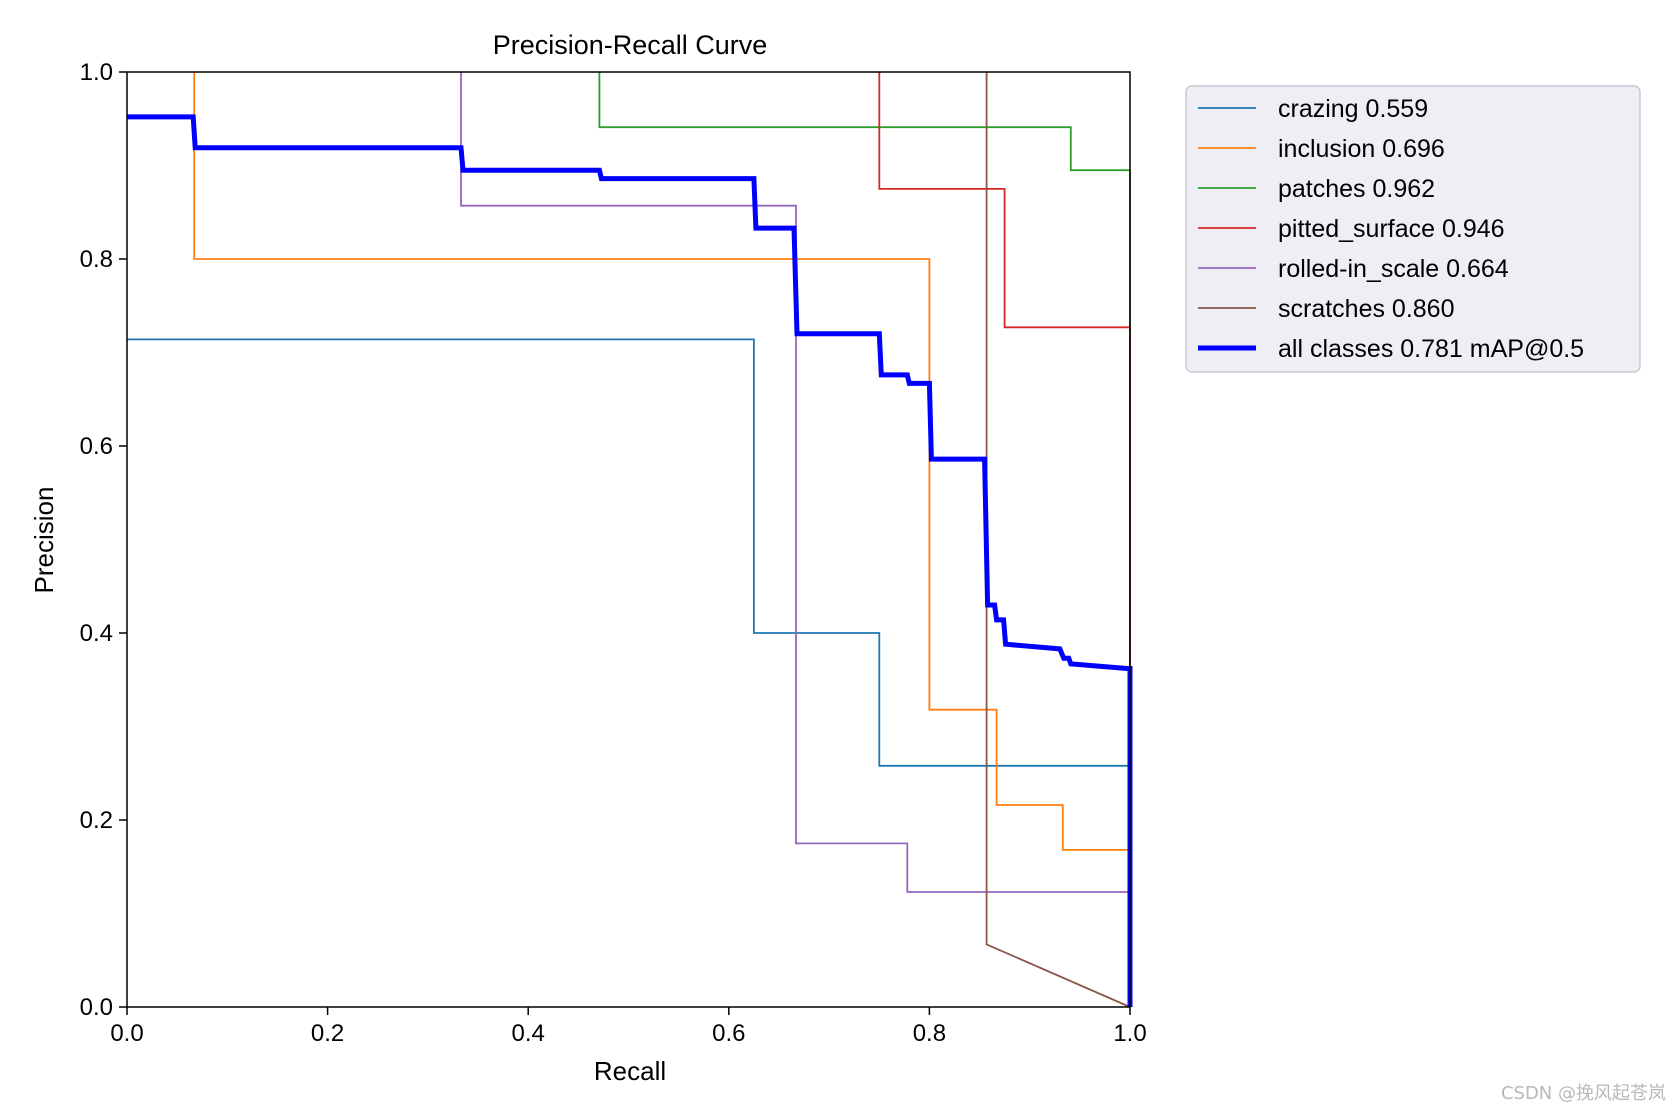 This screenshot has height=1115, width=1678. What do you see at coordinates (96, 446) in the screenshot?
I see `y-tick-label: 0.6` at bounding box center [96, 446].